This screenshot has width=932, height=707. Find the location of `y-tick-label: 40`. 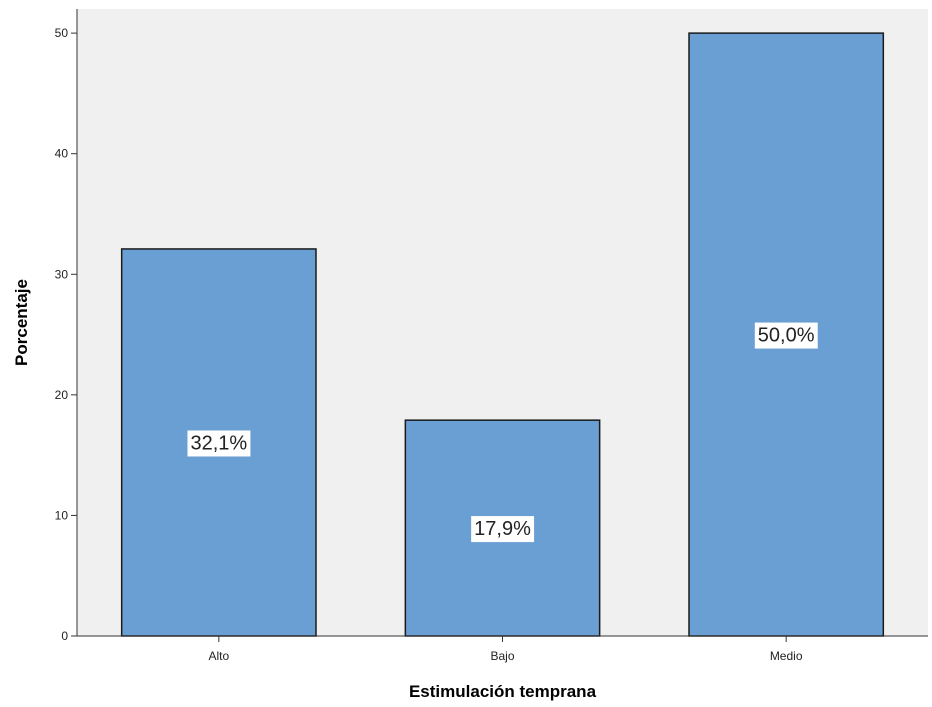

y-tick-label: 40 is located at coordinates (62, 154).